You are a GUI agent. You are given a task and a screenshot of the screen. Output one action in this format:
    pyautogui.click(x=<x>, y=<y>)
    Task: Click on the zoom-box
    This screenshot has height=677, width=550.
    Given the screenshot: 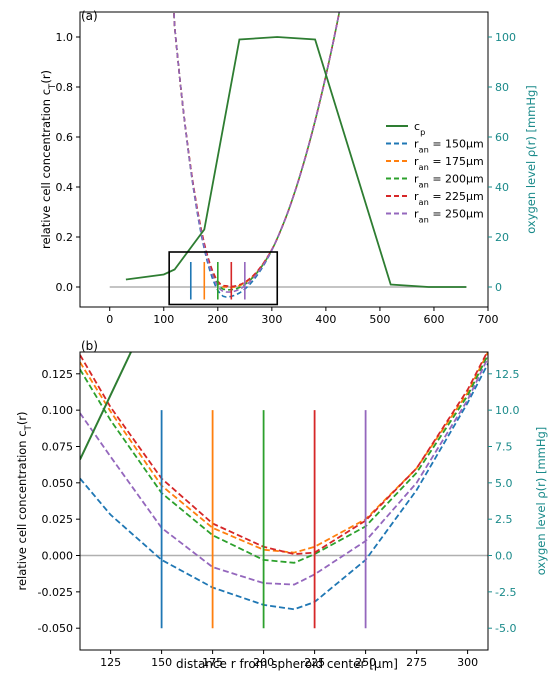 What is the action you would take?
    pyautogui.click(x=223, y=278)
    